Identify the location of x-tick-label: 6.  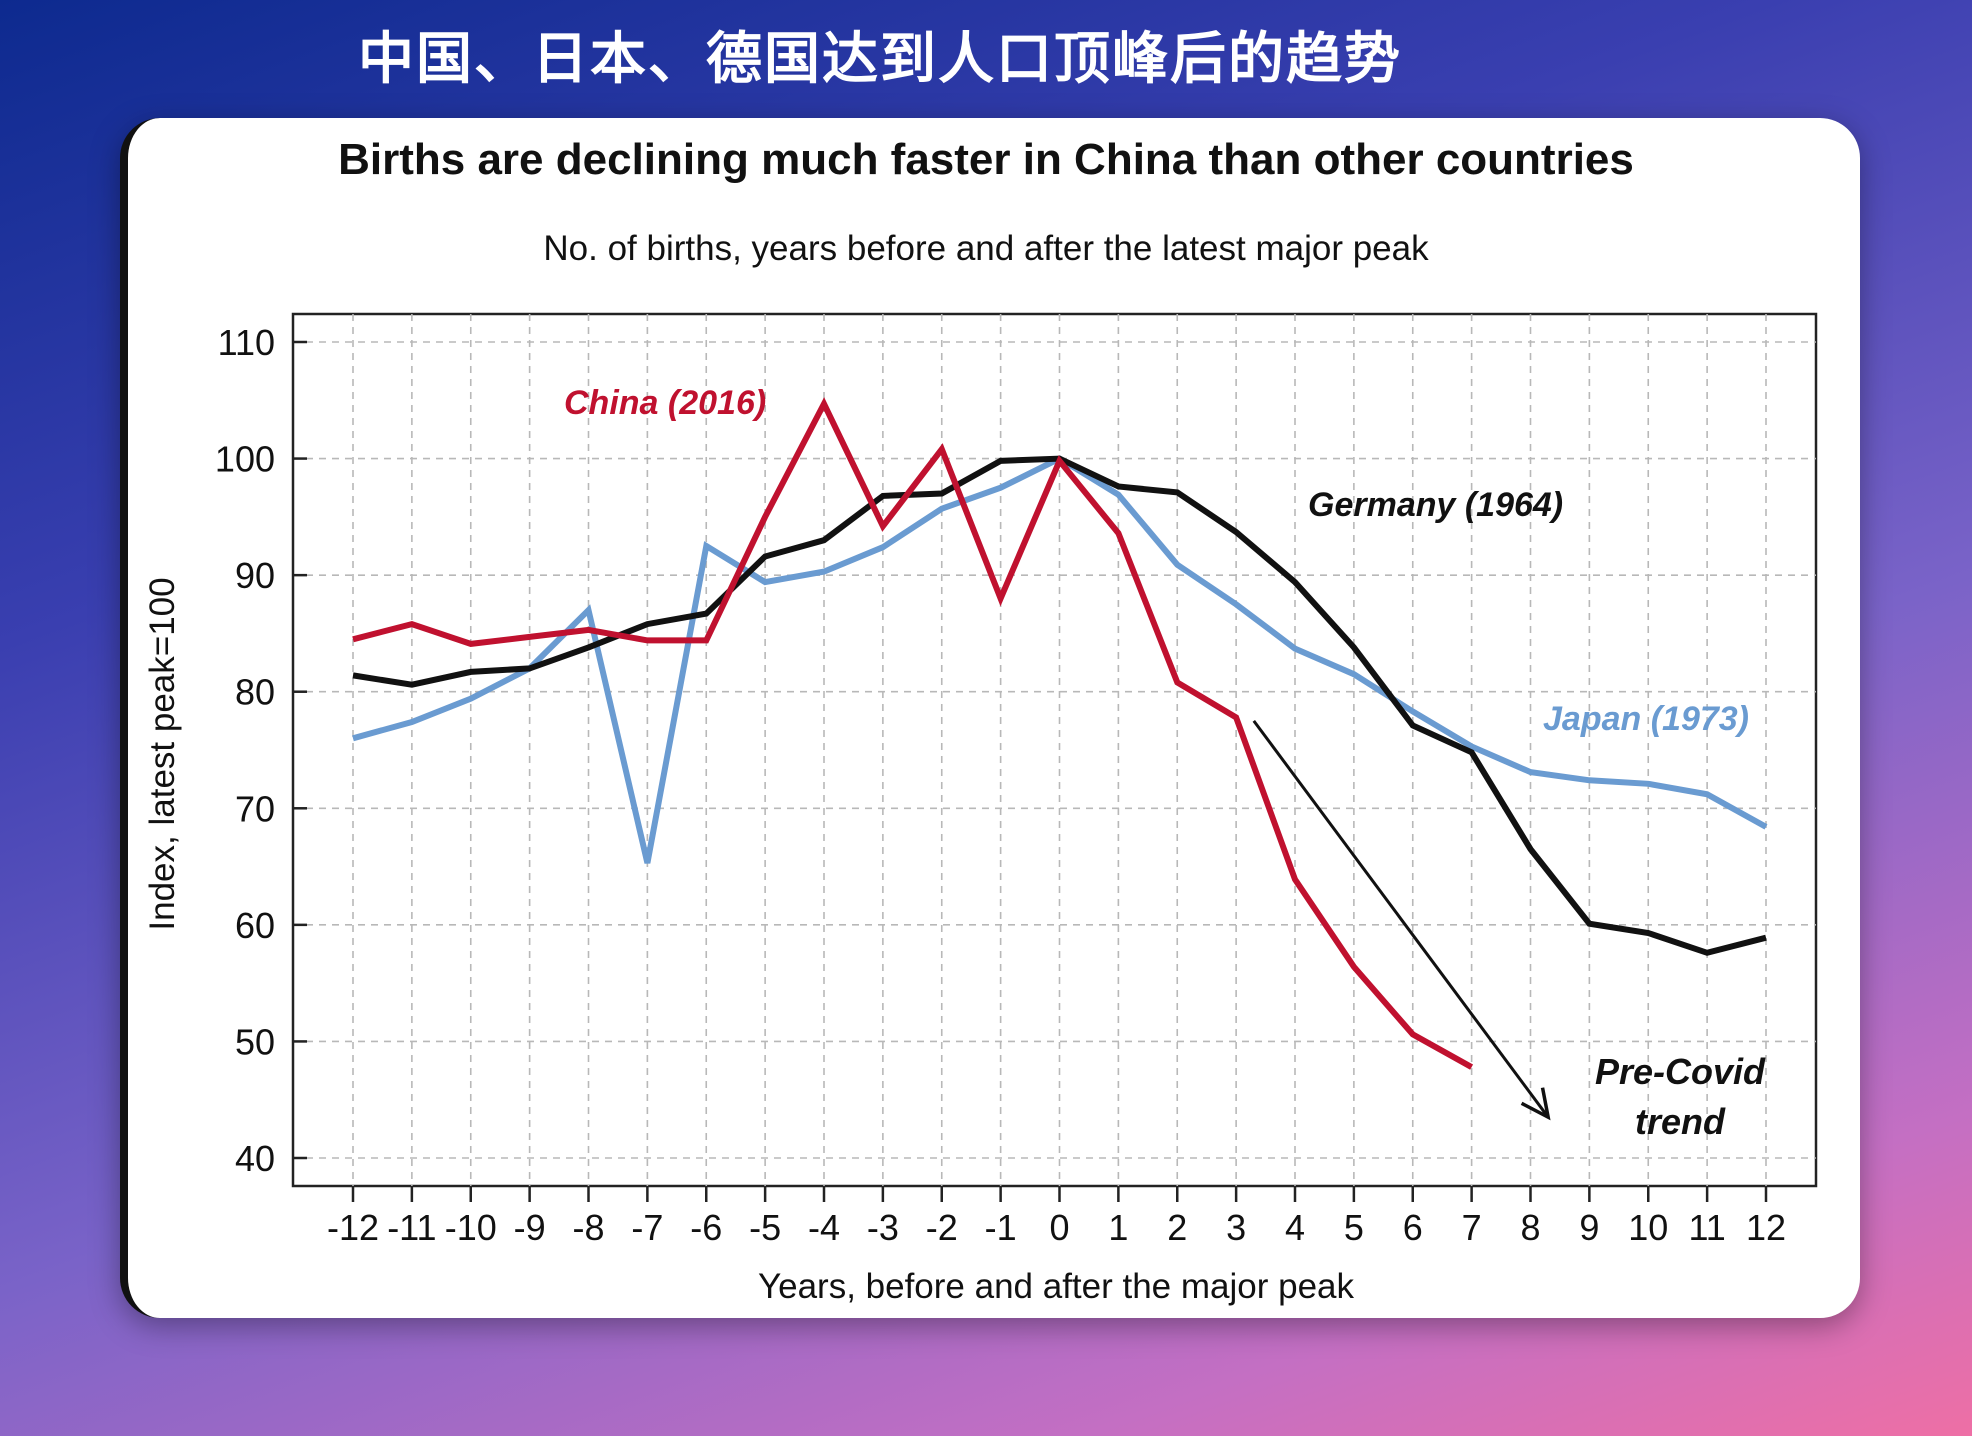
(1413, 1227).